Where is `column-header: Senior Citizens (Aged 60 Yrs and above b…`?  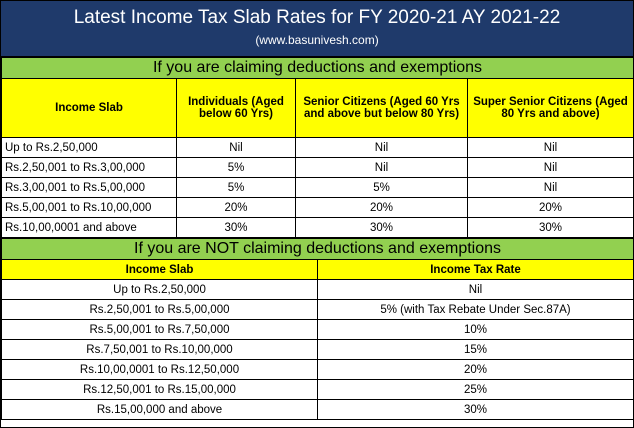 column-header: Senior Citizens (Aged 60 Yrs and above b… is located at coordinates (381, 108).